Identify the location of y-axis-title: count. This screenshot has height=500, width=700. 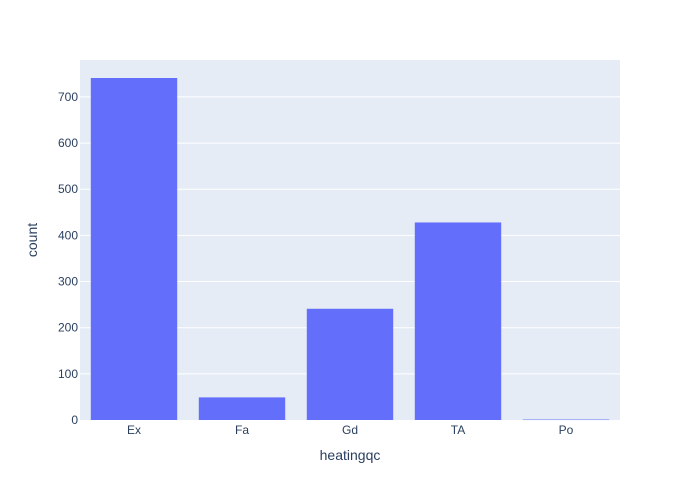
(32, 240).